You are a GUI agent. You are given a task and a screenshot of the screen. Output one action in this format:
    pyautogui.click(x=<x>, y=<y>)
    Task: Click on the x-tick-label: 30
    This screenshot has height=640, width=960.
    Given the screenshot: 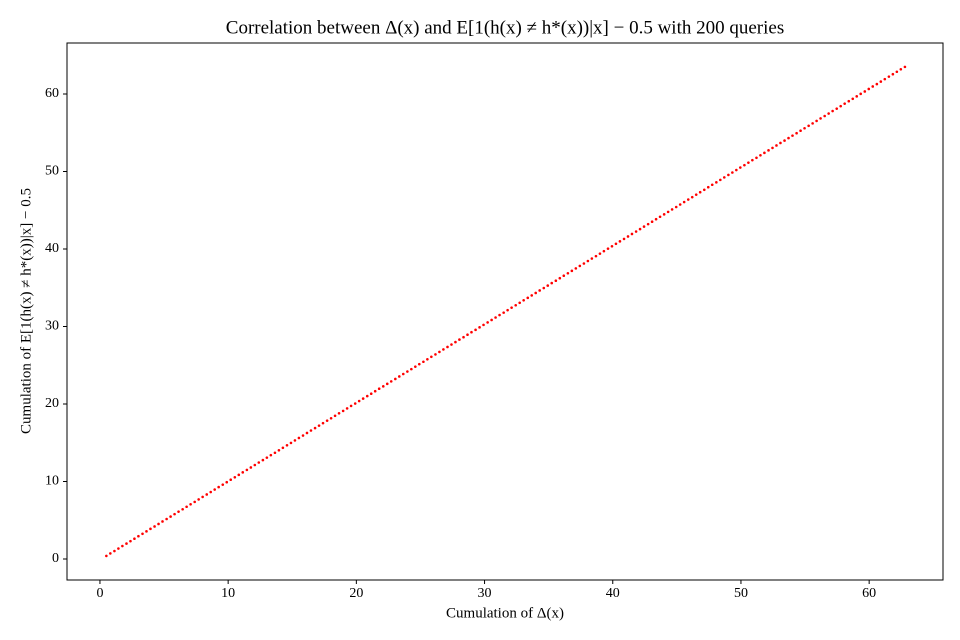 What is the action you would take?
    pyautogui.click(x=485, y=593)
    